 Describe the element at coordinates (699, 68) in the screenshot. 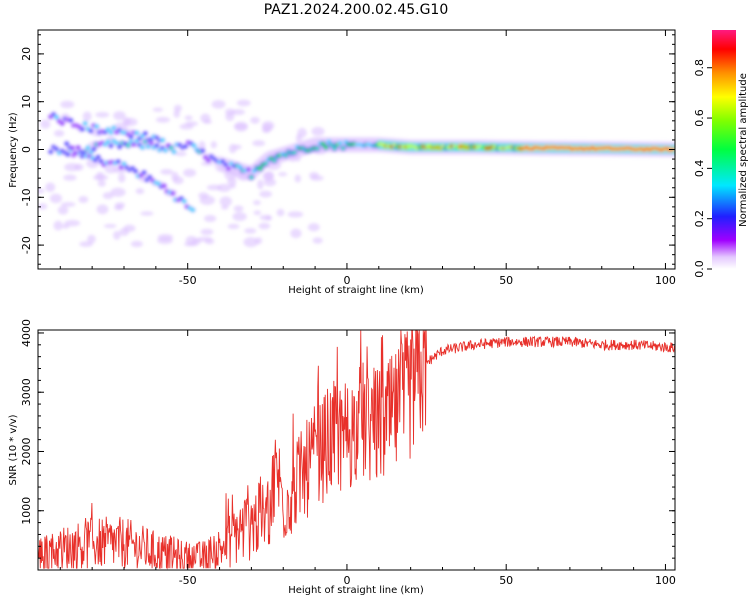

I see `colorbar-tick-label: 0.8` at that location.